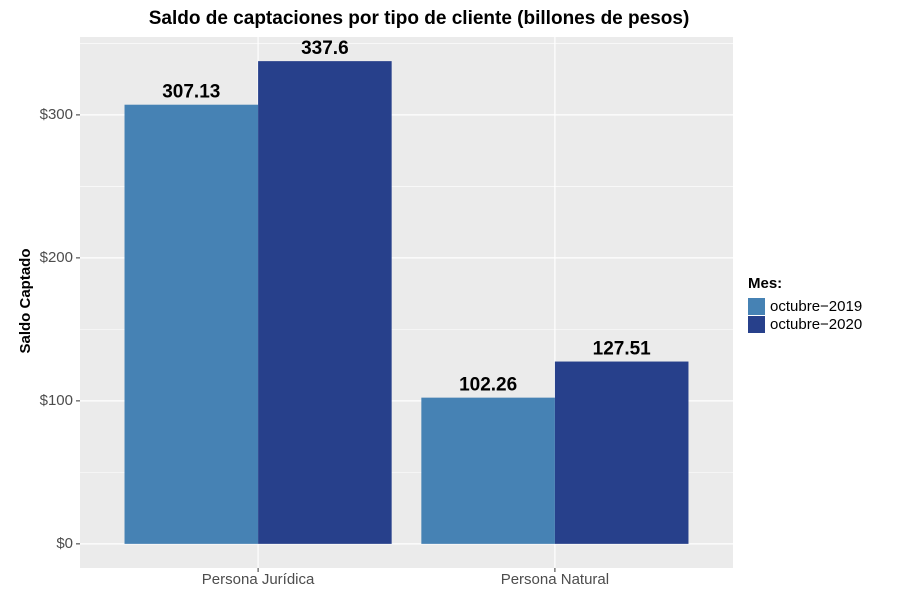  I want to click on bar-value-label: 337.6, so click(325, 48).